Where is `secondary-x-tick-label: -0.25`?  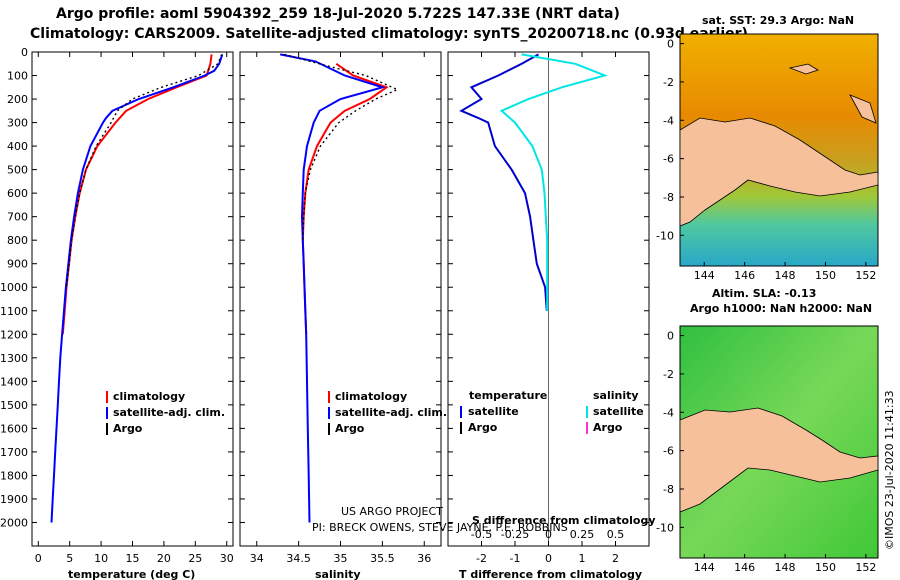 secondary-x-tick-label: -0.25 is located at coordinates (515, 534).